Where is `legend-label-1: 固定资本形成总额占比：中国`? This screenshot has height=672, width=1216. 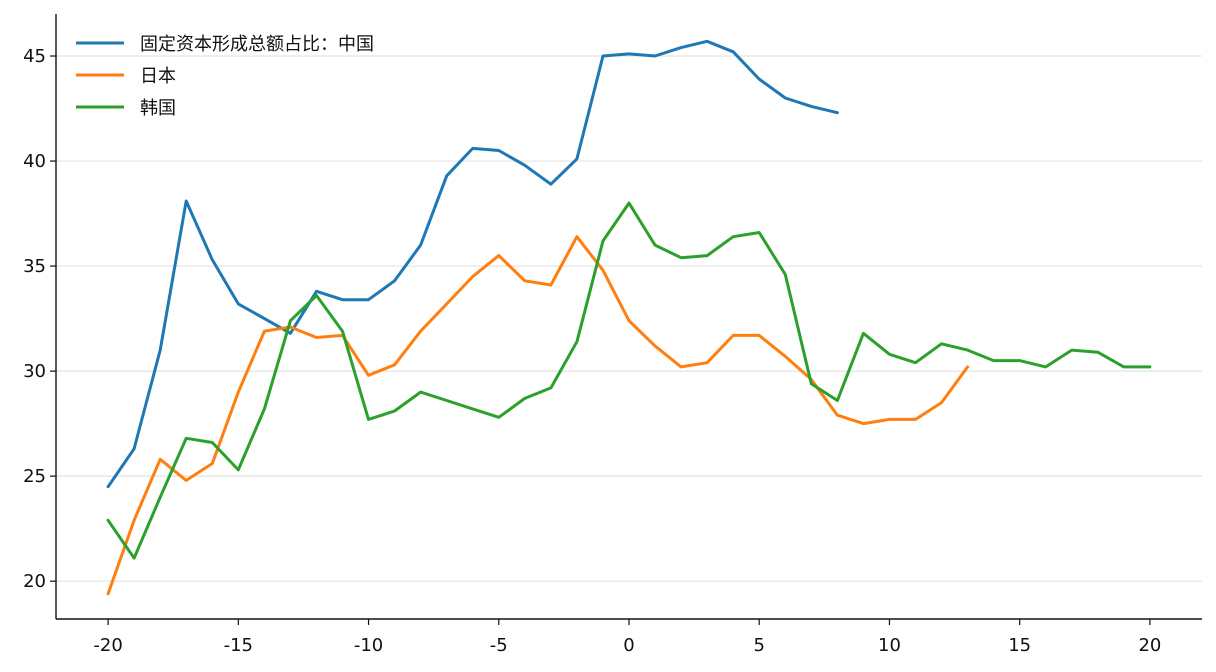
legend-label-1: 固定资本形成总额占比：中国 is located at coordinates (257, 44).